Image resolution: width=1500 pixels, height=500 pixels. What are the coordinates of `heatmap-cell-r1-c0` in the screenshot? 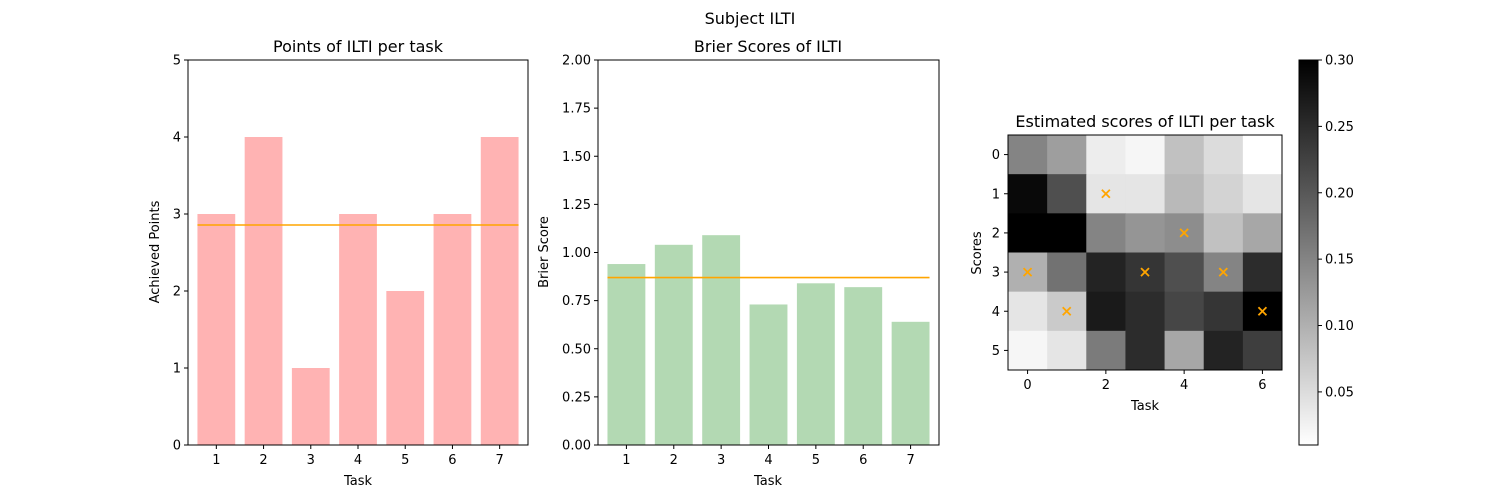 It's located at (1028, 194).